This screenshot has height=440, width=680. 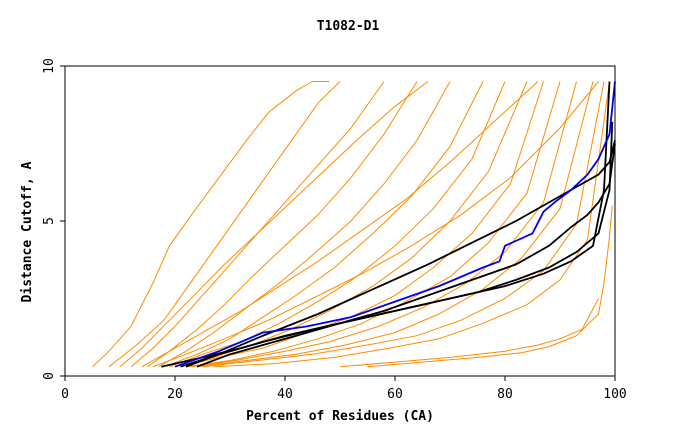 What do you see at coordinates (285, 394) in the screenshot?
I see `x-tick-label-40: 40` at bounding box center [285, 394].